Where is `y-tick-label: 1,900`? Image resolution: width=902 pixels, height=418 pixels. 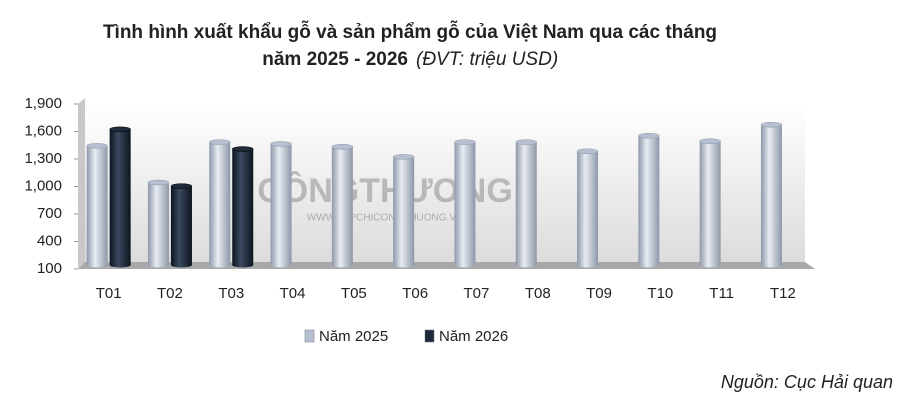
y-tick-label: 1,900 is located at coordinates (43, 103).